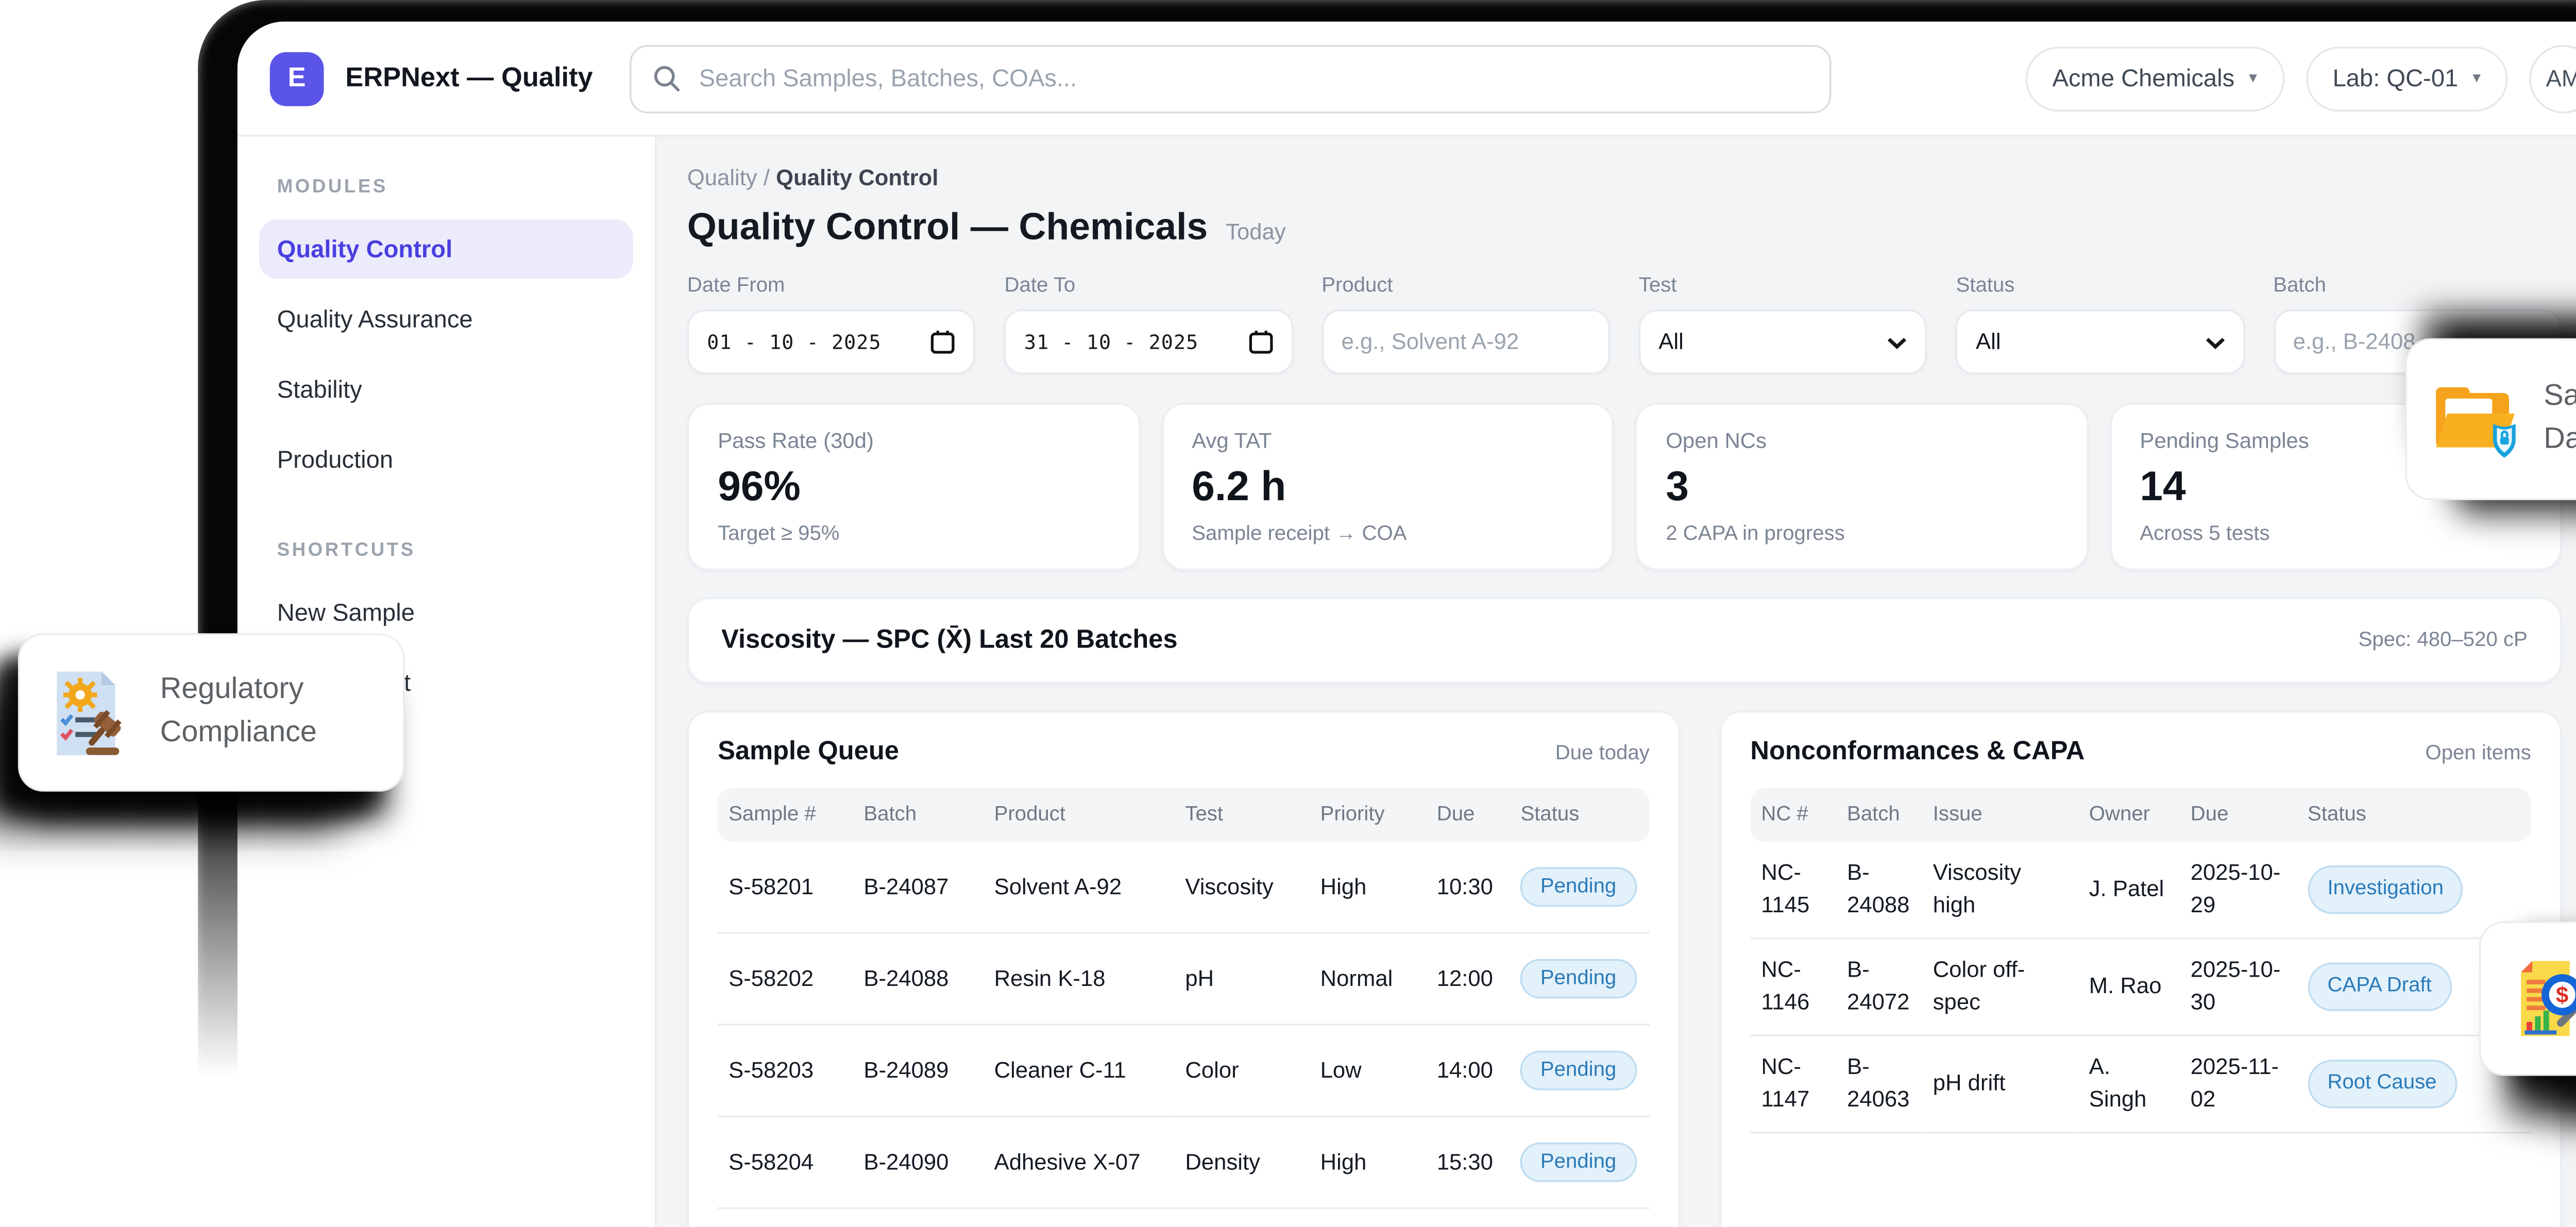 The width and height of the screenshot is (2576, 1227). Describe the element at coordinates (1988, 342) in the screenshot. I see `status-select-value: All` at that location.